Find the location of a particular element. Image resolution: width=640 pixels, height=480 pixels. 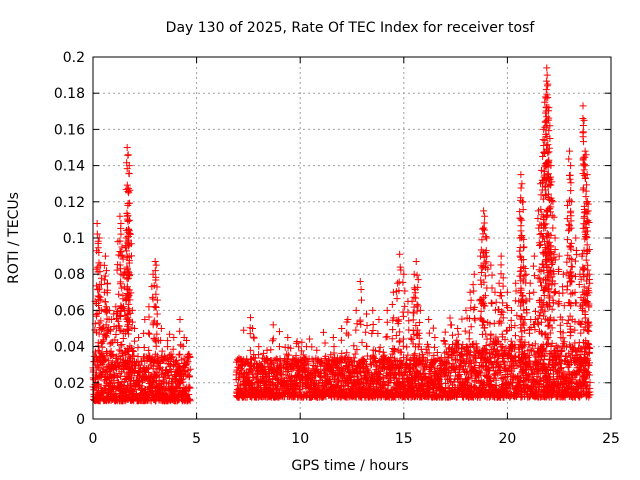

y-tick-label: 0.04 is located at coordinates (69, 348).